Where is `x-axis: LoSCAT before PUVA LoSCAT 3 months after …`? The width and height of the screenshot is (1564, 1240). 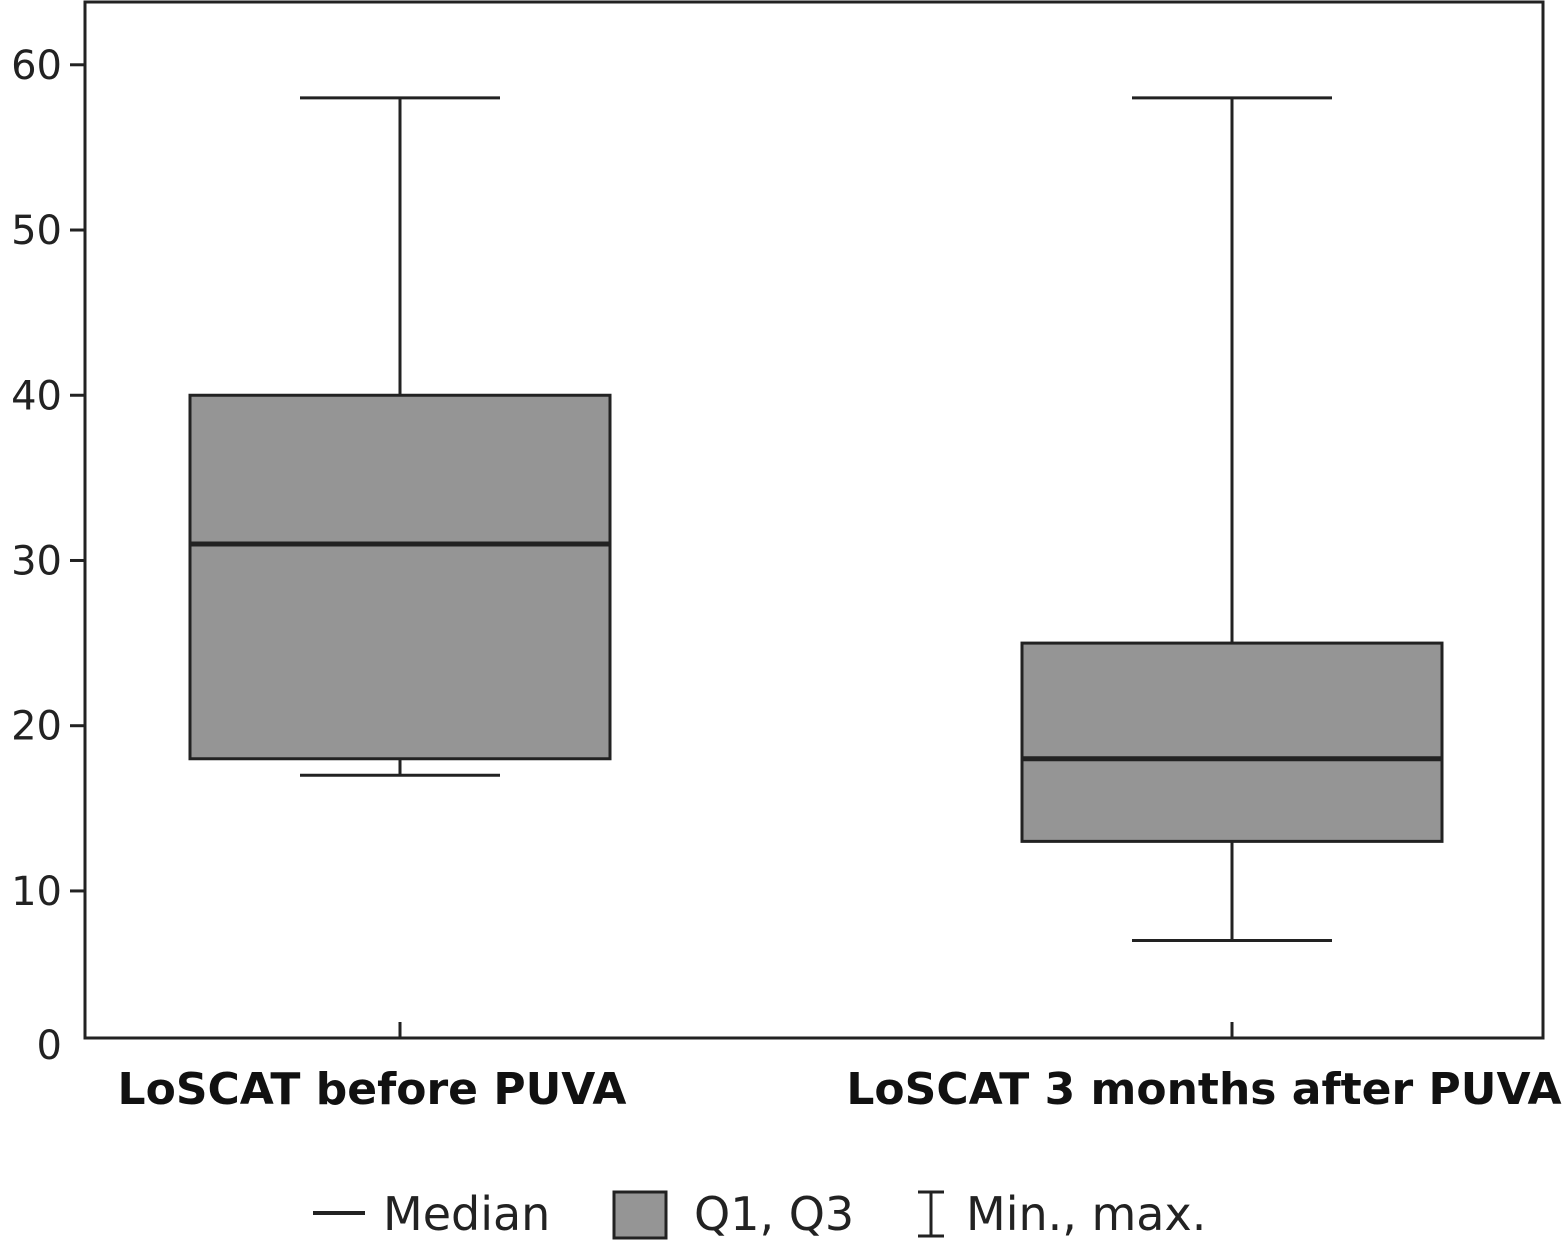
x-axis: LoSCAT before PUVA LoSCAT 3 months after … is located at coordinates (840, 1068).